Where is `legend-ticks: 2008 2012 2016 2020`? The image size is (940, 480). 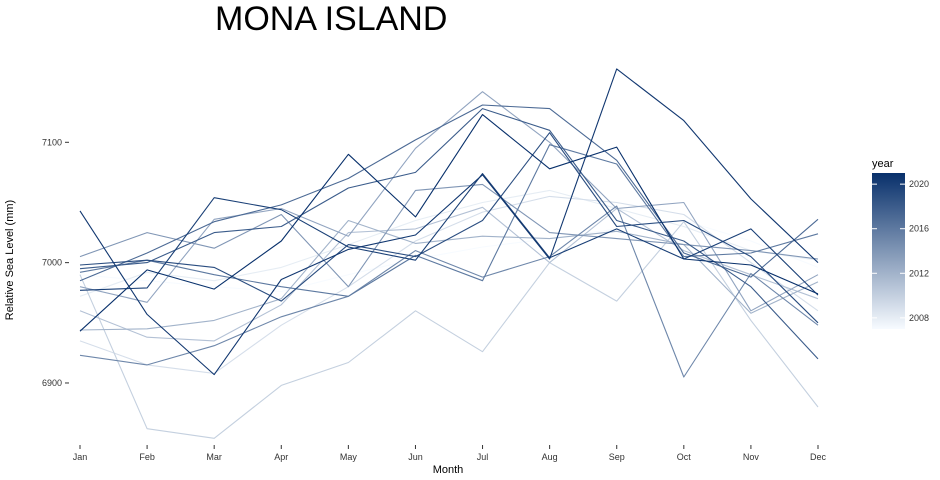
legend-ticks: 2008 2012 2016 2020 is located at coordinates (900, 251).